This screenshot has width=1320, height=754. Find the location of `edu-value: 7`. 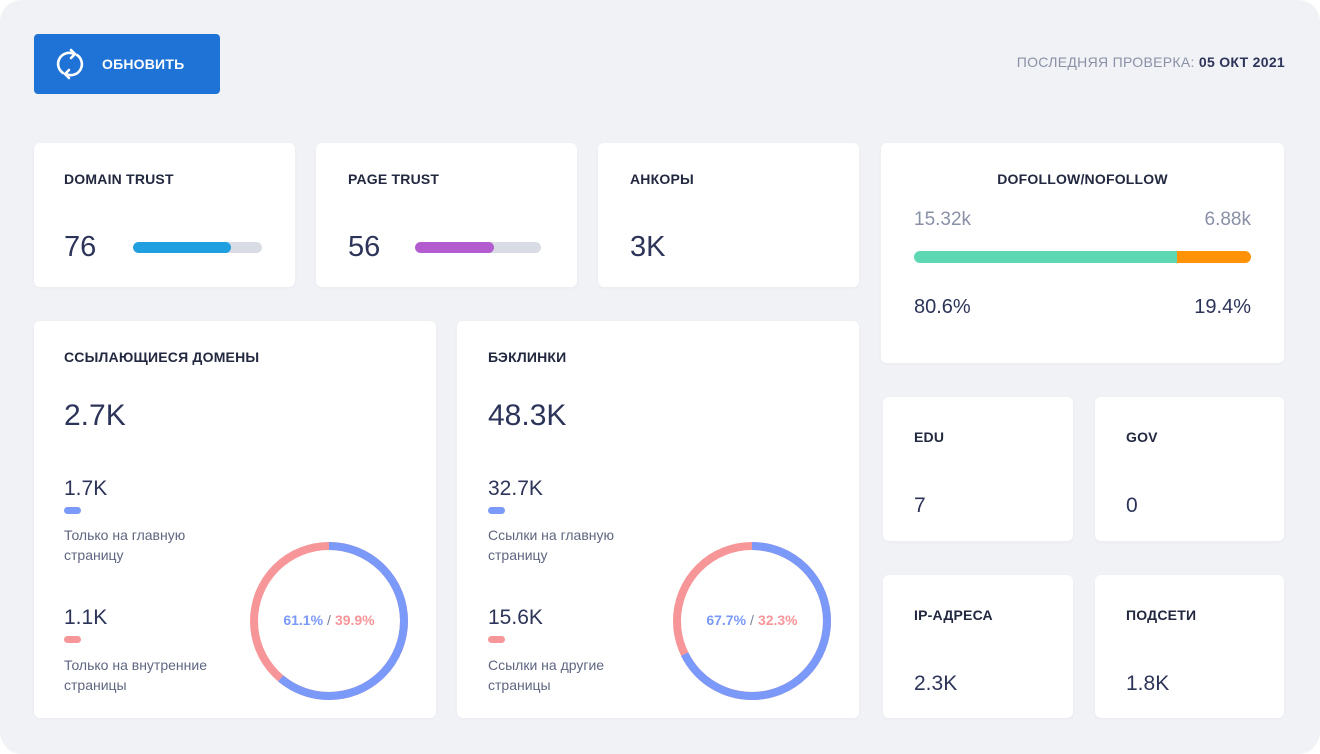

edu-value: 7 is located at coordinates (920, 505).